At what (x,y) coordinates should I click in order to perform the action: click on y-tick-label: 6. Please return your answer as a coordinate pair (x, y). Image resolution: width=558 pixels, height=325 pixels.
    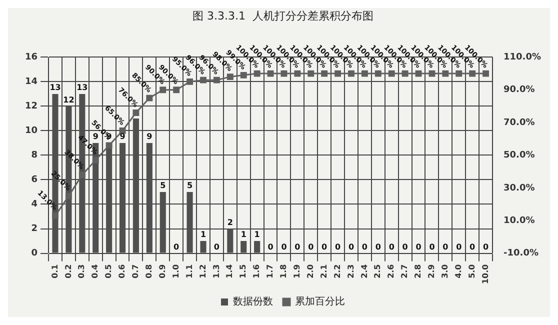
    Looking at the image, I should click on (34, 180).